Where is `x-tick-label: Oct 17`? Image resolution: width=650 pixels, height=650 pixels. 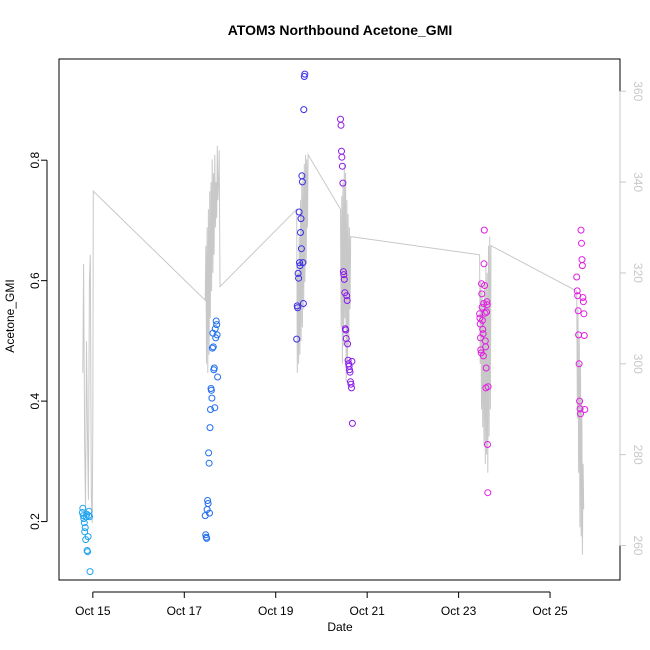 x-tick-label: Oct 17 is located at coordinates (185, 611).